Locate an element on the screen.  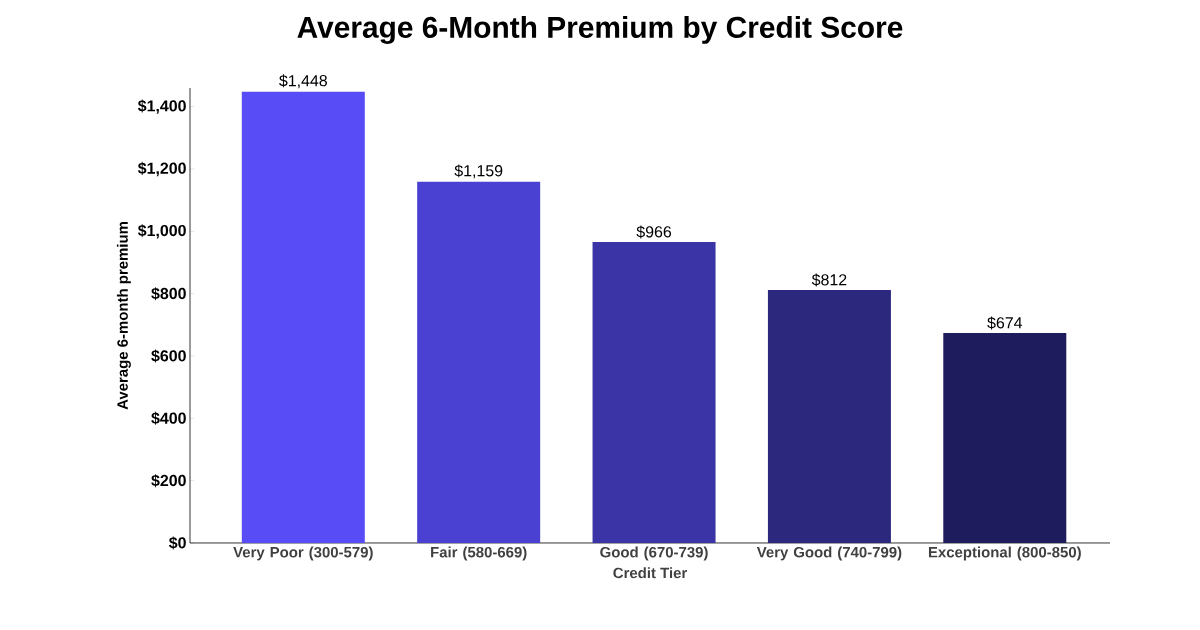
data-label: $966 is located at coordinates (654, 232).